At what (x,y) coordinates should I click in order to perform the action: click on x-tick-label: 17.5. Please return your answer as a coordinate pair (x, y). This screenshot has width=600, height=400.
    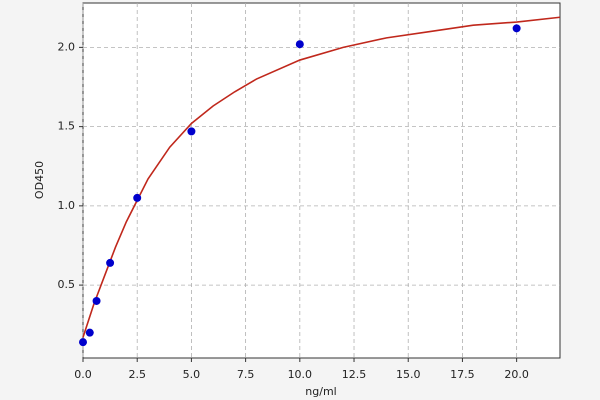
    Looking at the image, I should click on (462, 374).